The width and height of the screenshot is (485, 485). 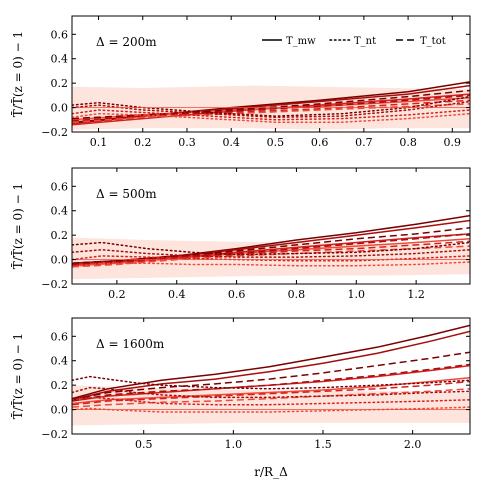 I want to click on panel-label: Δ = 500m, so click(x=126, y=194).